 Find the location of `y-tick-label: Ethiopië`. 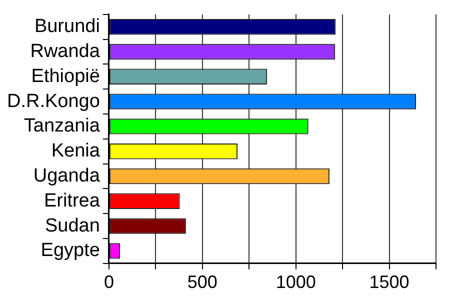

y-tick-label: Ethiopië is located at coordinates (65, 76).